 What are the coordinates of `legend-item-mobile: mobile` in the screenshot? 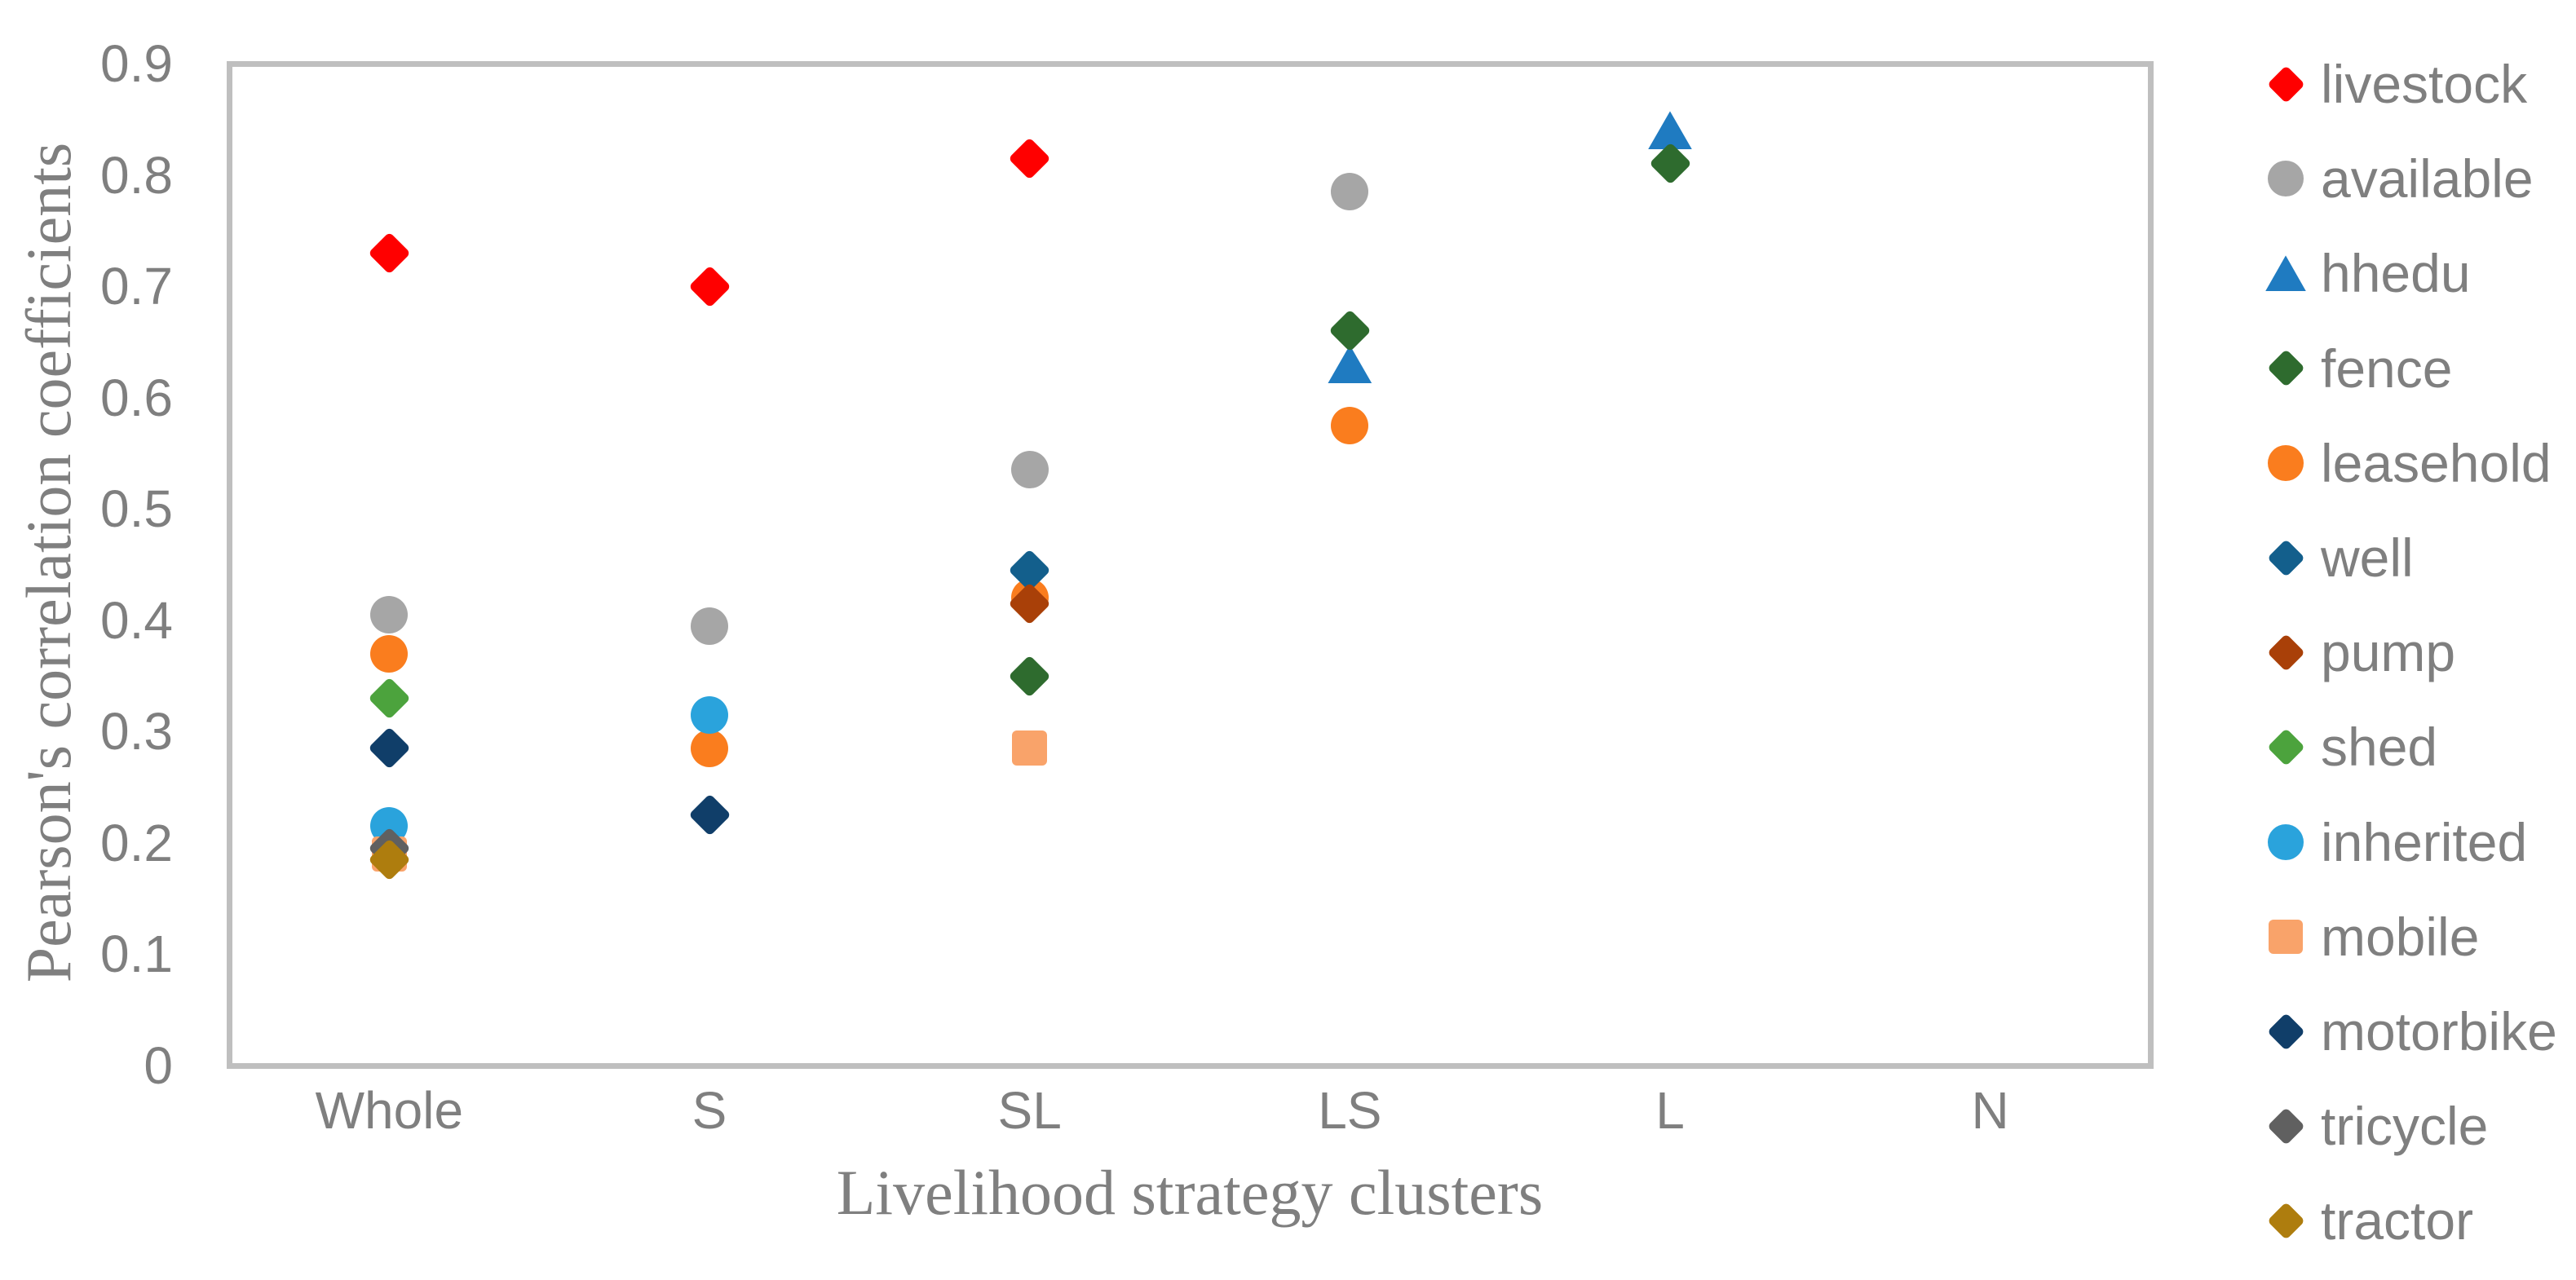 It's located at (2369, 936).